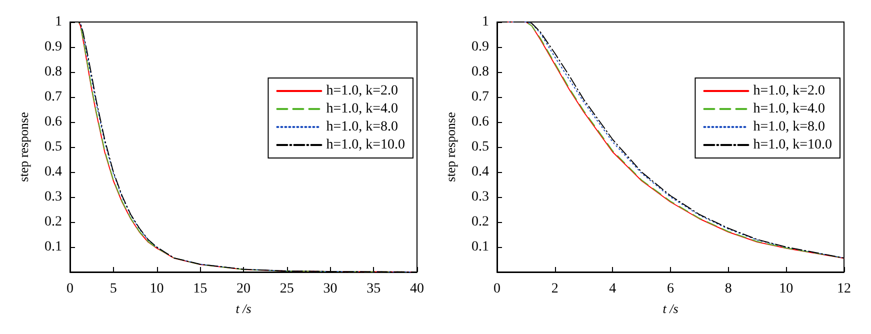  What do you see at coordinates (417, 289) in the screenshot?
I see `x-tick-label: 40` at bounding box center [417, 289].